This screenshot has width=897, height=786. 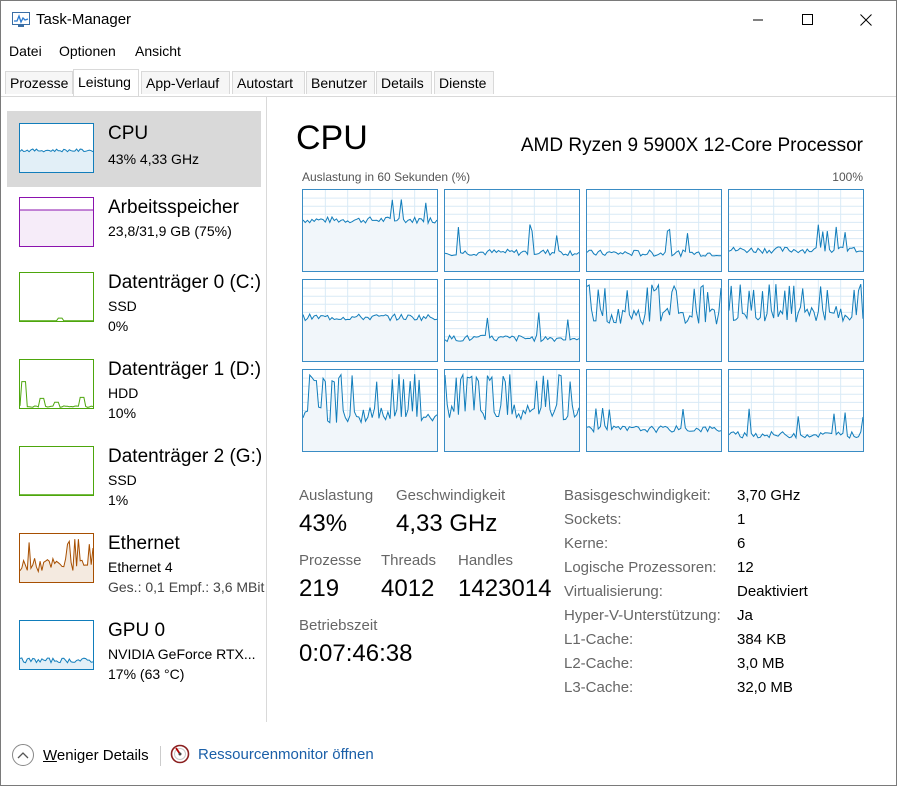 I want to click on info-label-virtualization: Virtualisierung:, so click(x=613, y=591).